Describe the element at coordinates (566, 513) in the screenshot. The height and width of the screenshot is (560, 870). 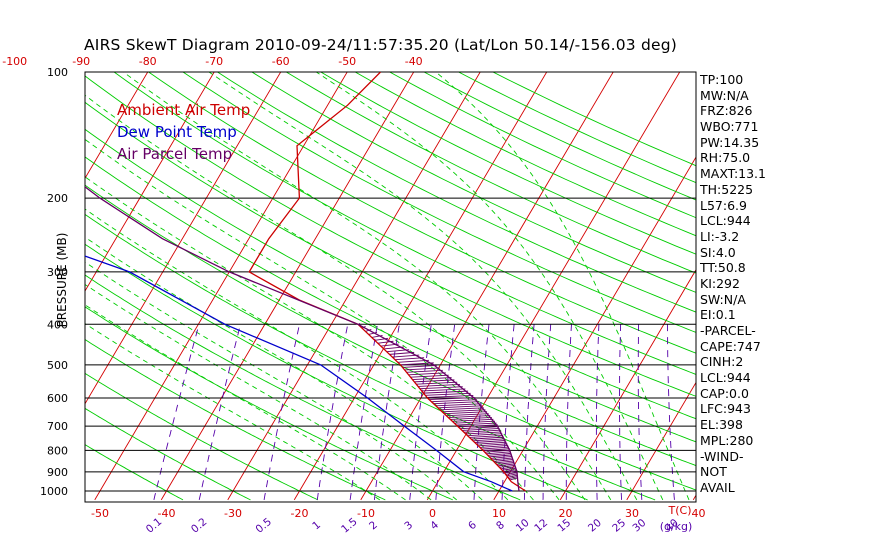
I see `bottom-temp-tick-label: 20` at that location.